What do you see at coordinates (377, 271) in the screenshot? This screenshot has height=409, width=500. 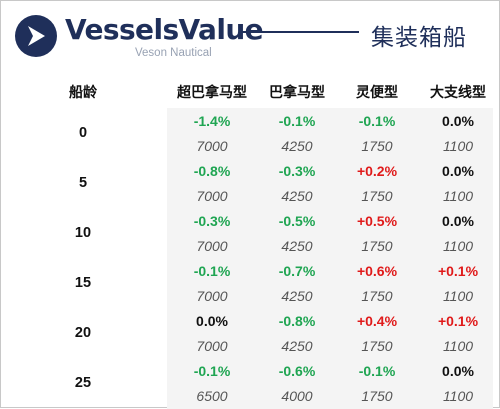 I see `change-value: +0.6%` at bounding box center [377, 271].